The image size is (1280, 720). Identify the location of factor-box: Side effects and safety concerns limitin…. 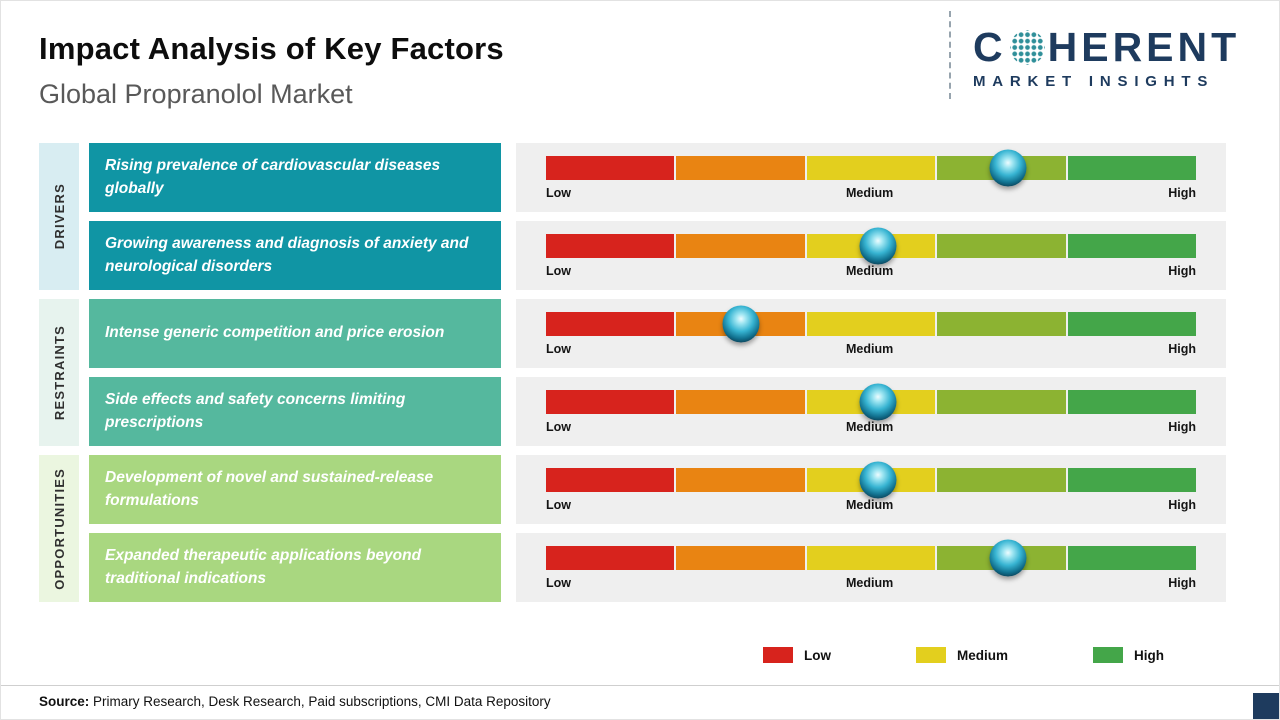
(295, 411).